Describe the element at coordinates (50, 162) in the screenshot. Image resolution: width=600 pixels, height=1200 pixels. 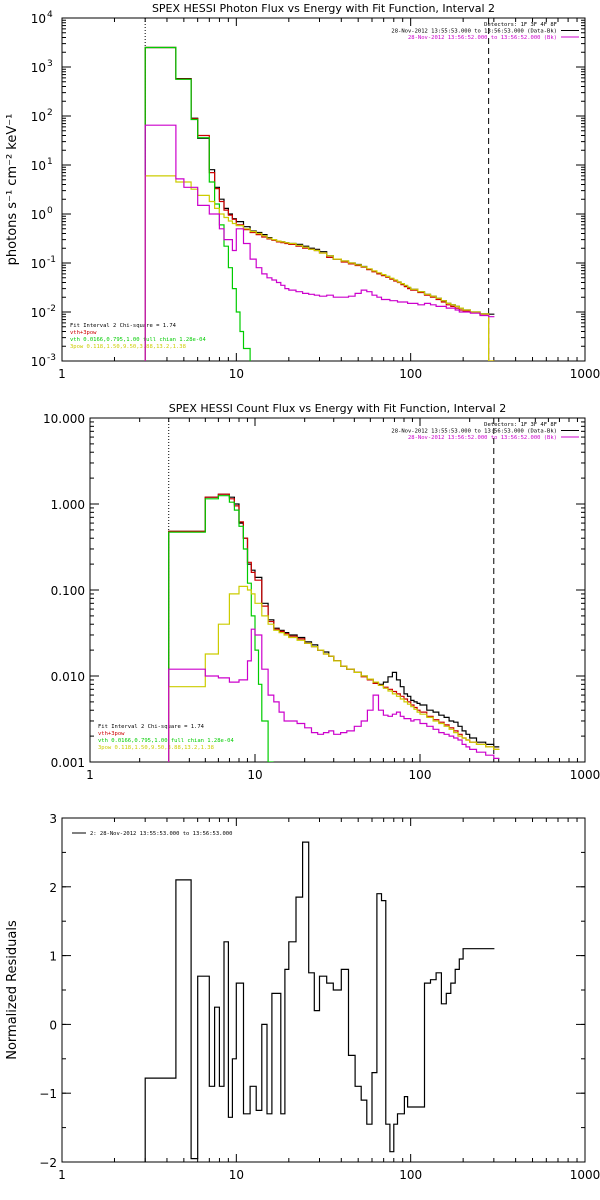
I see `y-tick-exponent: 1` at that location.